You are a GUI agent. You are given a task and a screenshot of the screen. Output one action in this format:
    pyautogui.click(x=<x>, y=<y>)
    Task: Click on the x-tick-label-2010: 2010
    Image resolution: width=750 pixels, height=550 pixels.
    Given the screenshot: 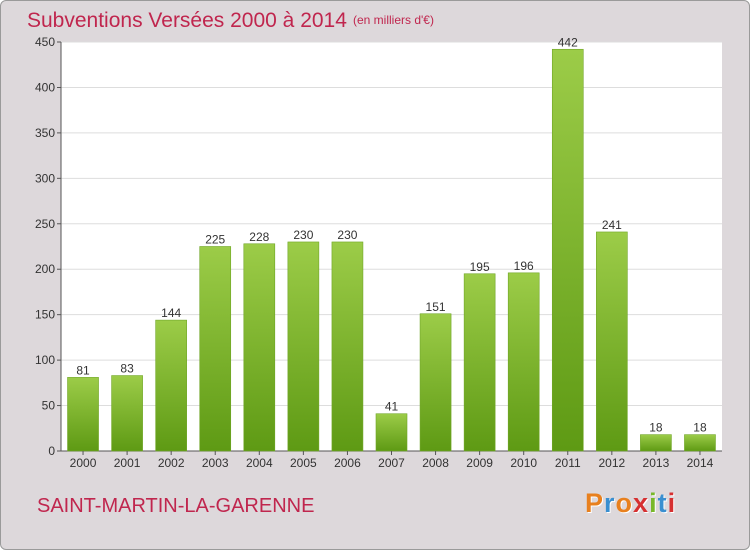 What is the action you would take?
    pyautogui.click(x=523, y=463)
    